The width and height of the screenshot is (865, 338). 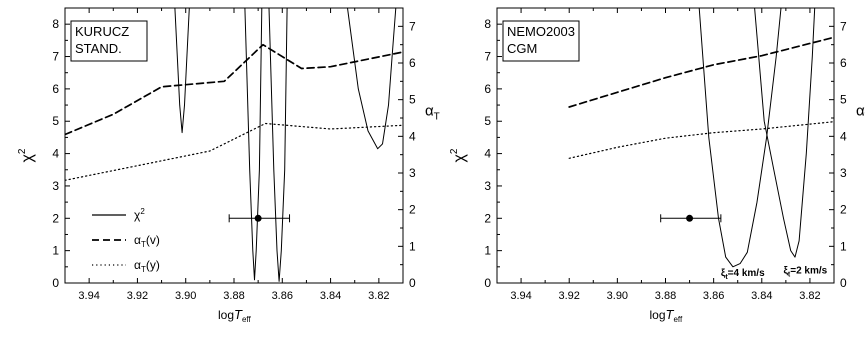 What do you see at coordinates (746, 273) in the screenshot?
I see `curve-label-suffix: =4 km/s` at bounding box center [746, 273].